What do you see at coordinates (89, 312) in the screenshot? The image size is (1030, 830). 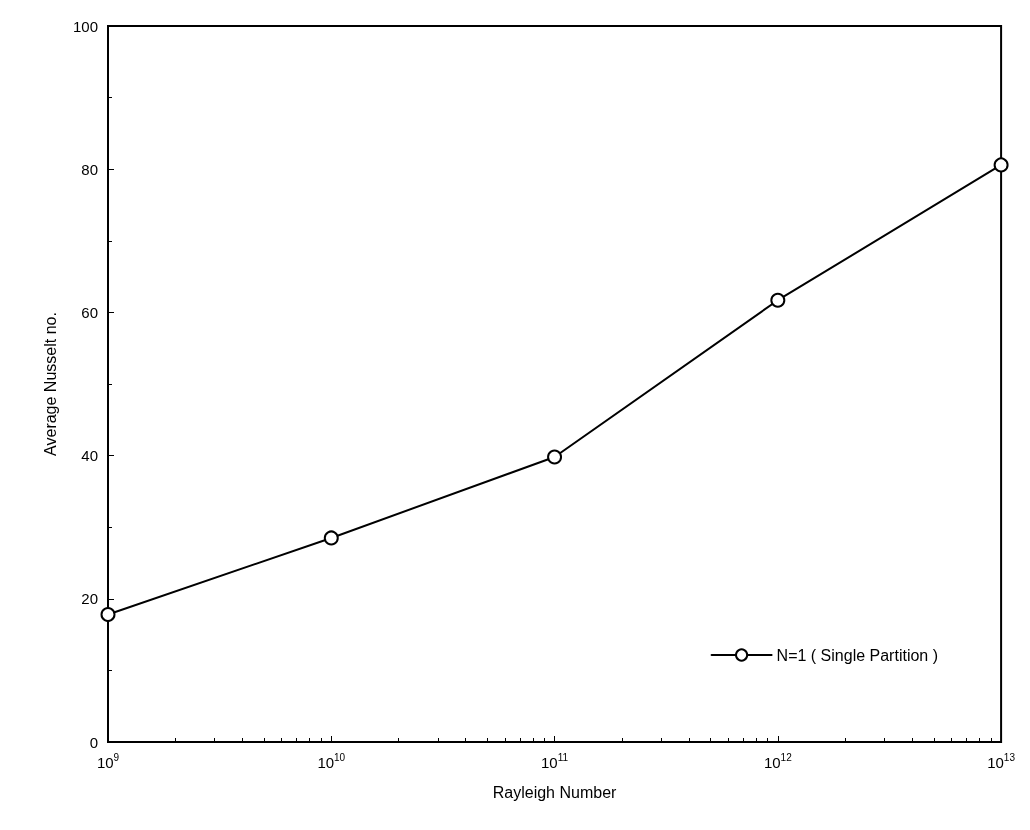 I see `y-tick-label: 60` at bounding box center [89, 312].